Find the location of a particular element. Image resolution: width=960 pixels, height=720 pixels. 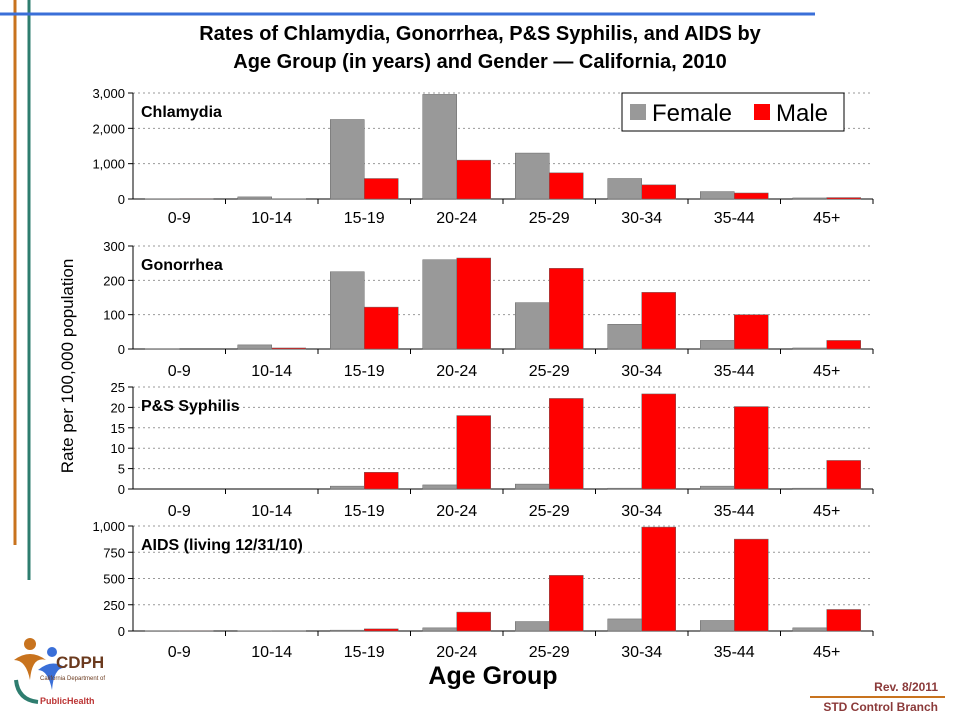

y-tick-label: 200 is located at coordinates (114, 280).